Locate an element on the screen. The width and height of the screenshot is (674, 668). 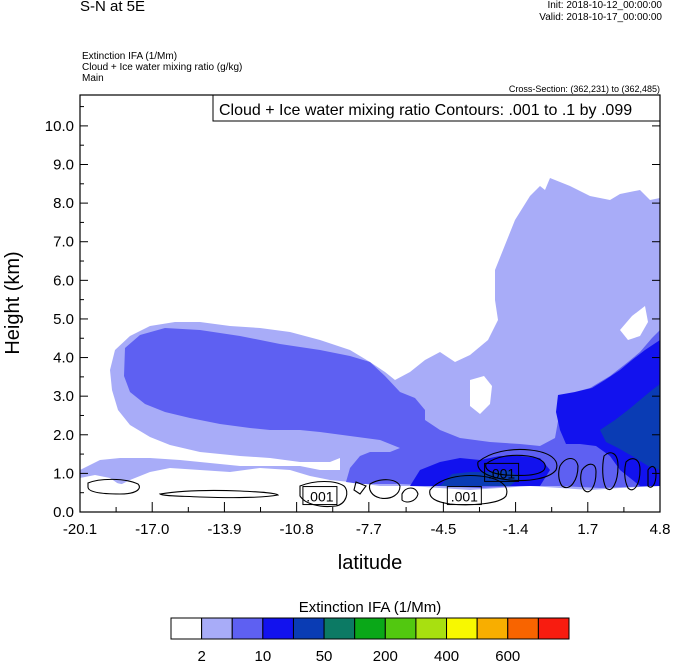
y-axis-label: Height (km) is located at coordinates (13, 302).